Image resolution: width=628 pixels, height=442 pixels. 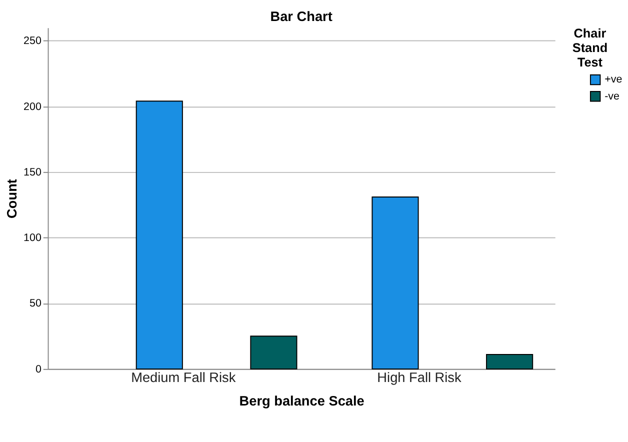 I want to click on x-tick-label: High Fall Risk, so click(x=419, y=378).